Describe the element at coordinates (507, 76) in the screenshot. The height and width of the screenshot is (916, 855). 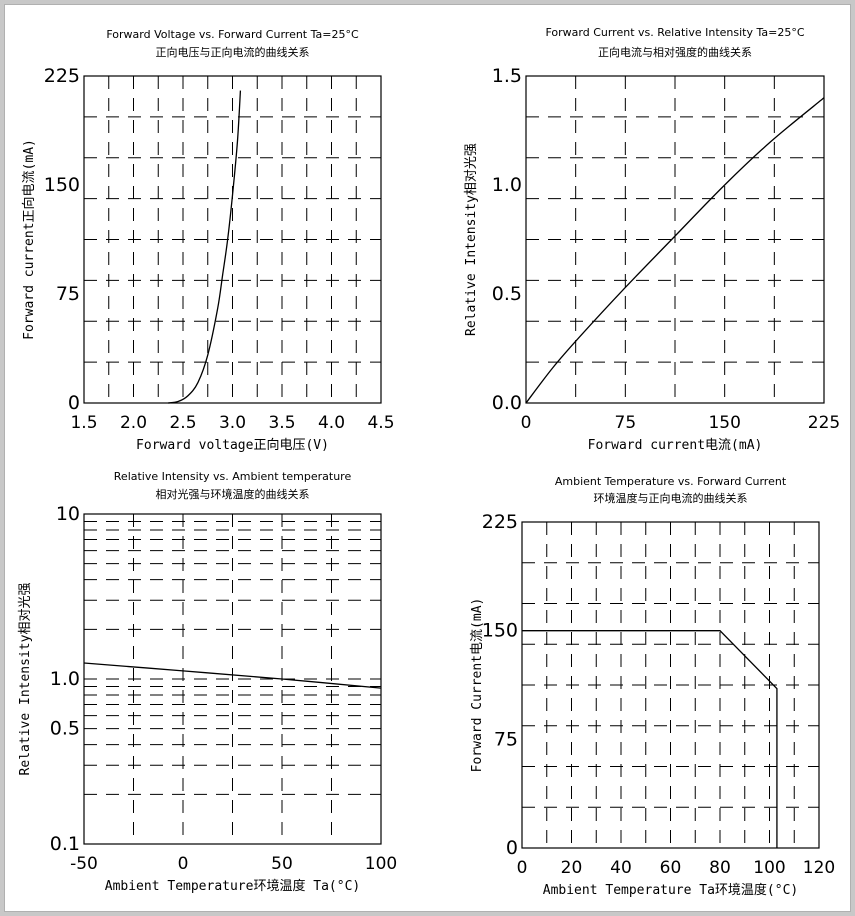
I see `y-tick-label: 1.5` at that location.